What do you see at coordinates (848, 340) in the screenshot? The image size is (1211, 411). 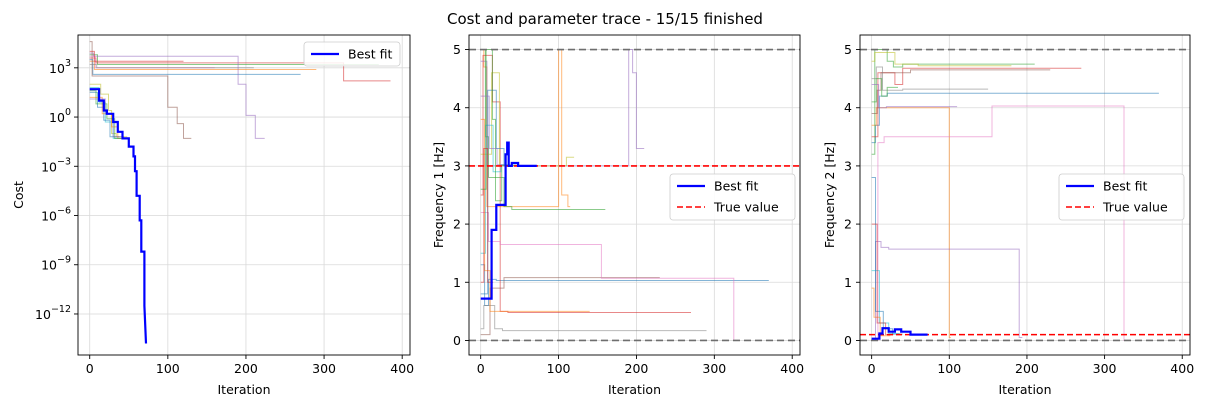 I see `freq2-ytick-label: 0` at bounding box center [848, 340].